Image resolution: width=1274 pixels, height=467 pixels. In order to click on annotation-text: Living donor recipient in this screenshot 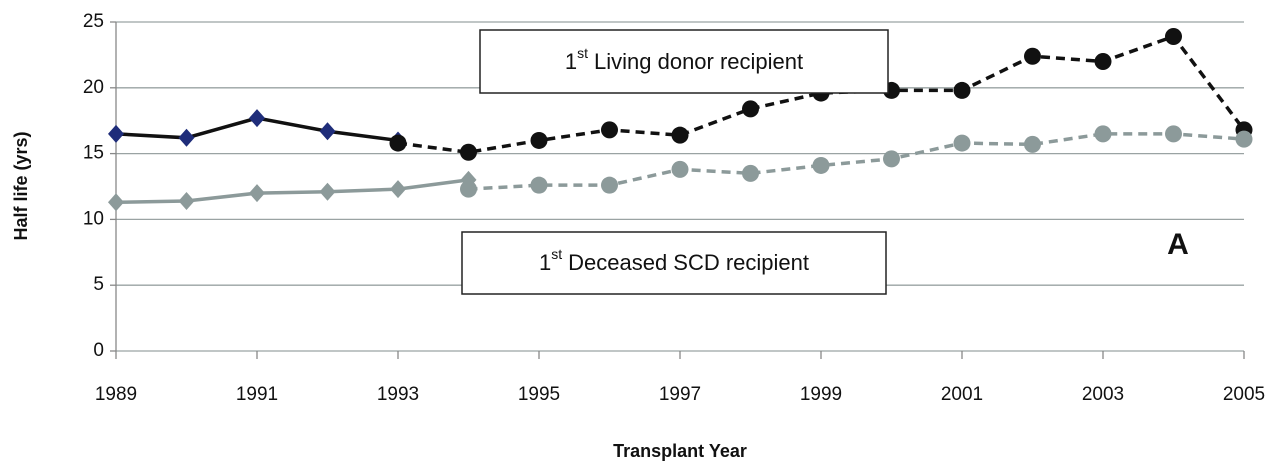, I will do `click(698, 61)`.